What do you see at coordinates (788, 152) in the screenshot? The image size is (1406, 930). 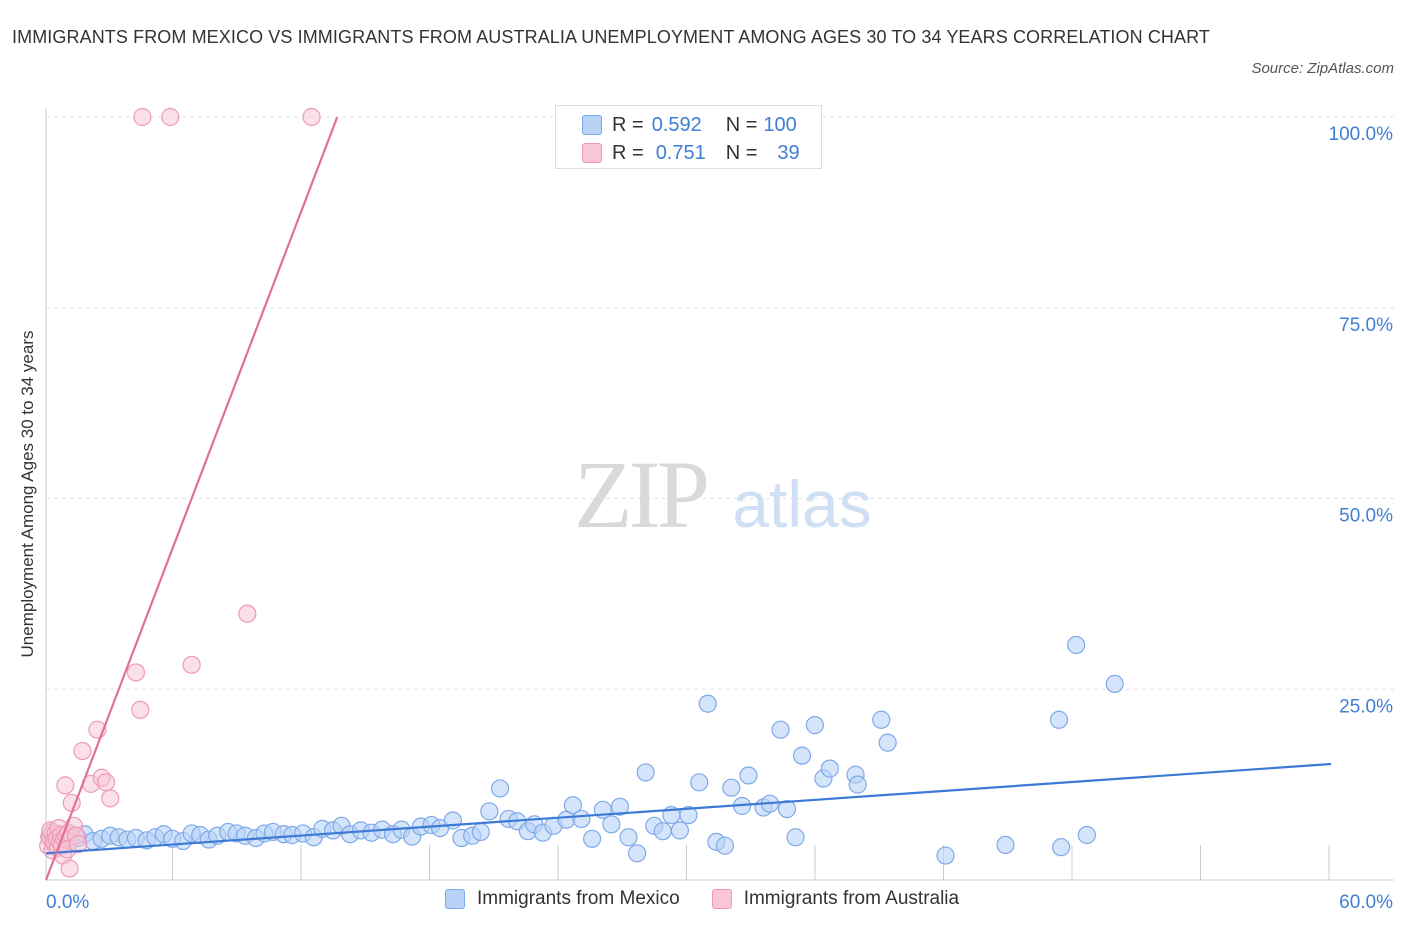 I see `n-value: 39` at bounding box center [788, 152].